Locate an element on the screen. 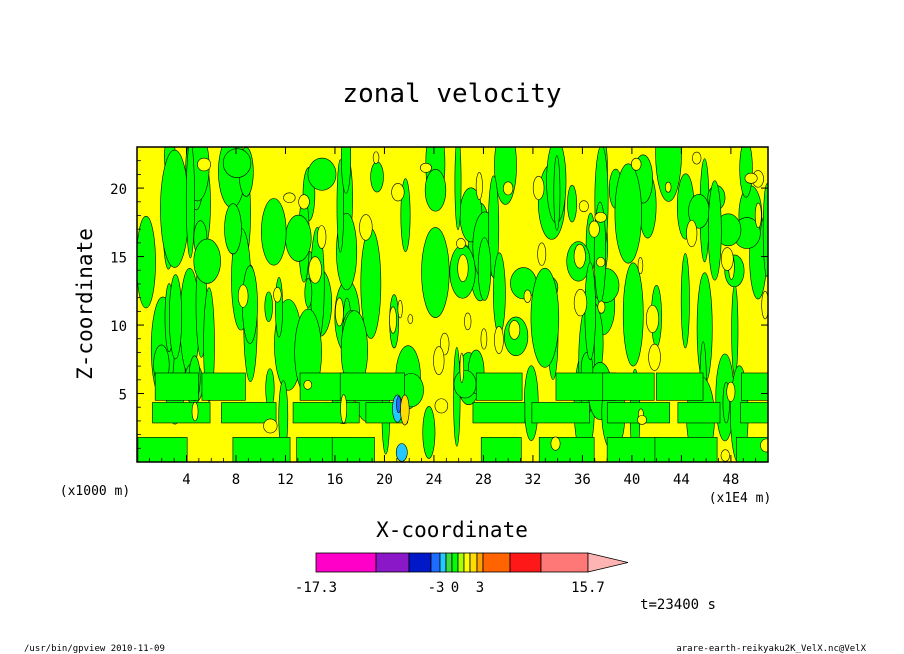 The image size is (904, 654). x-tick-label: 32 is located at coordinates (532, 480).